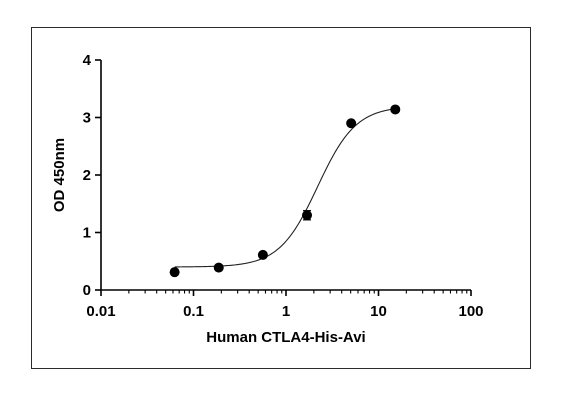  What do you see at coordinates (286, 311) in the screenshot?
I see `x-tick-label: 1` at bounding box center [286, 311].